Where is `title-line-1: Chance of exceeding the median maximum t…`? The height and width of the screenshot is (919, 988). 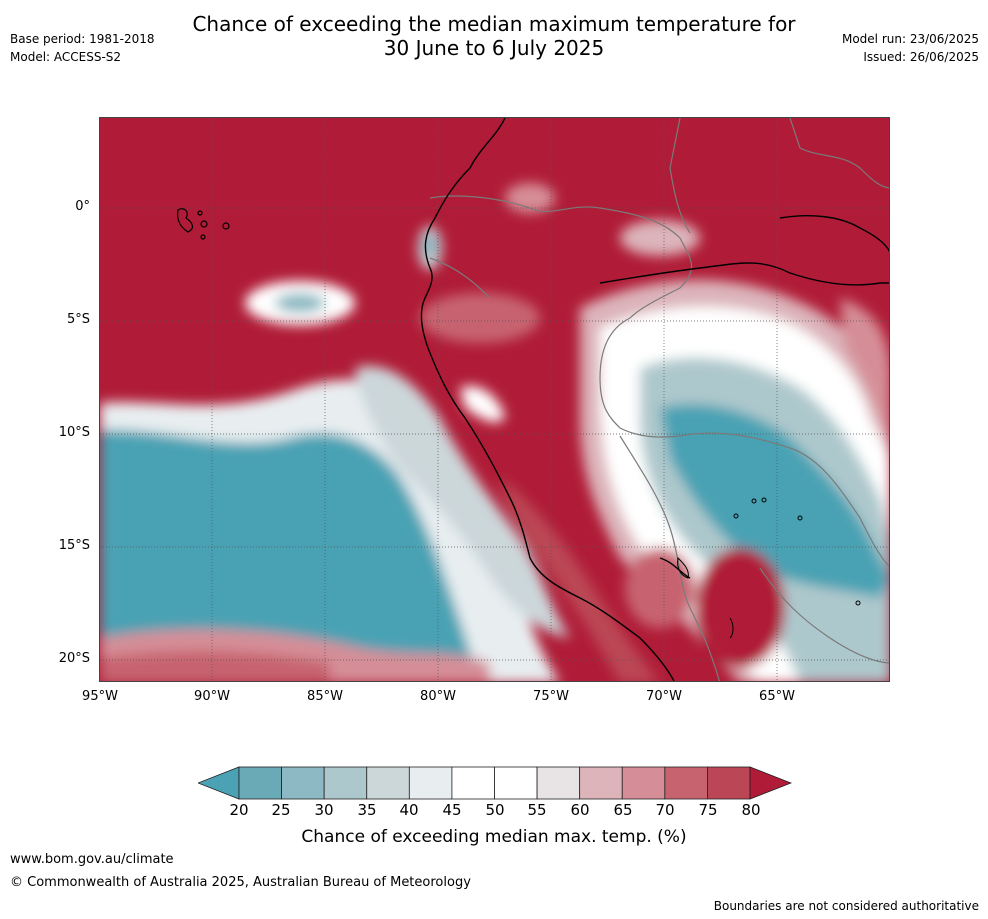 title-line-1: Chance of exceeding the median maximum t… is located at coordinates (494, 24).